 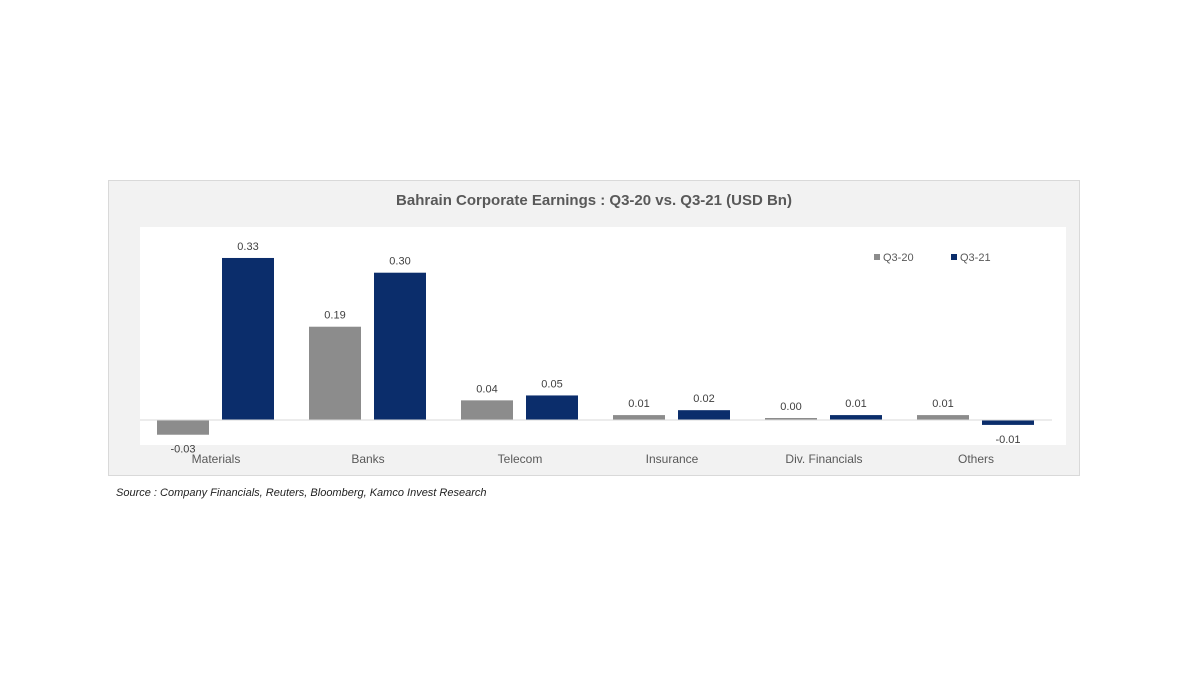 I want to click on bar-q3-21-others, so click(x=1008, y=422).